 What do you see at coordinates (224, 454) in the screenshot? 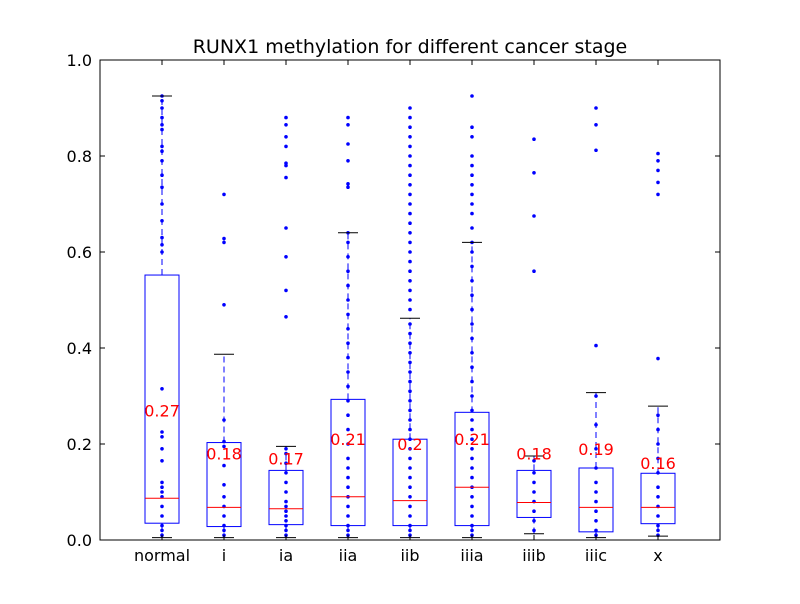
I see `mean-label: 0.18` at bounding box center [224, 454].